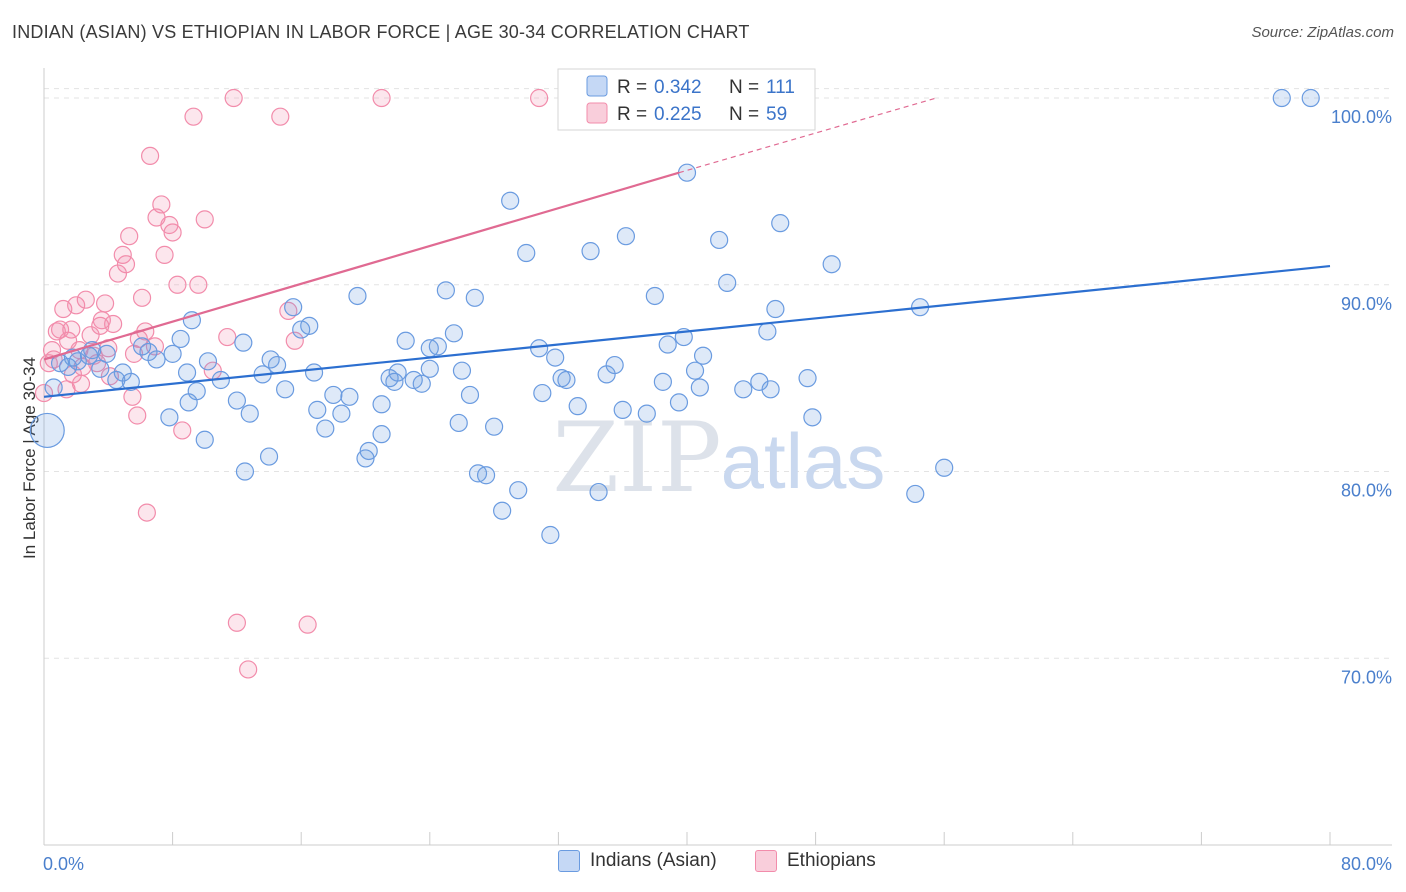  What do you see at coordinates (636, 458) in the screenshot?
I see `watermark-zip: ZIP` at bounding box center [636, 458].